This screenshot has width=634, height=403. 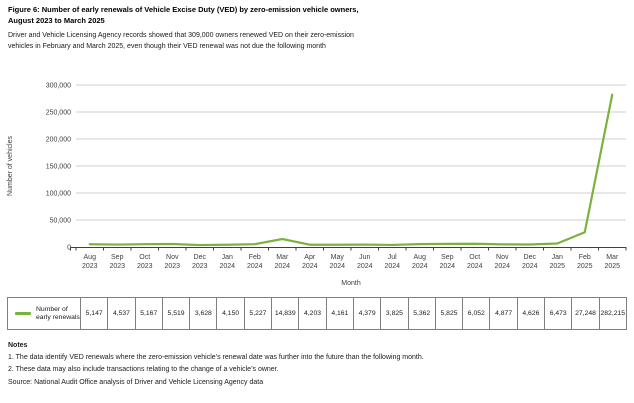 I want to click on x-tick-label: Jan 2024, so click(x=227, y=262).